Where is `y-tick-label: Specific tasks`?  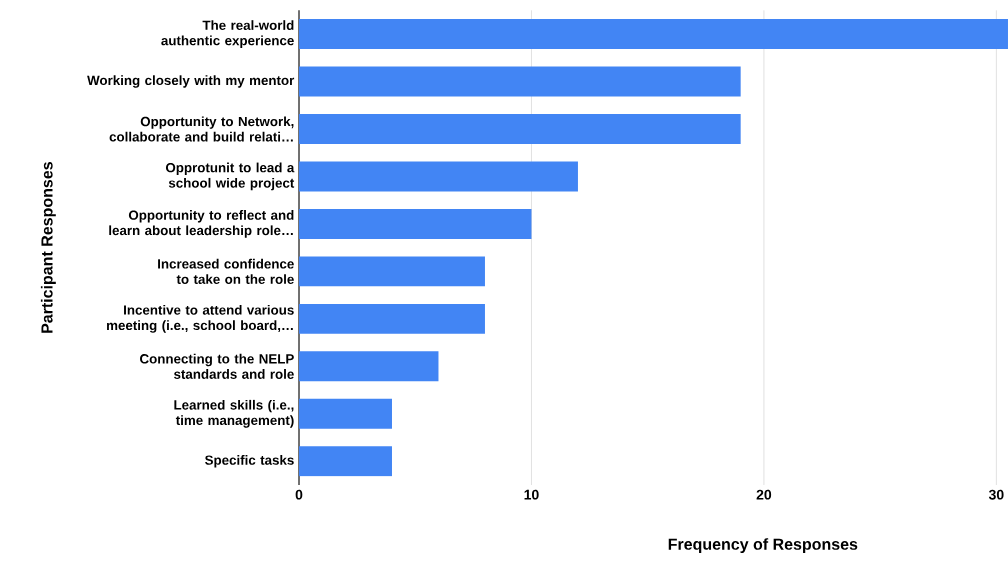 y-tick-label: Specific tasks is located at coordinates (249, 461).